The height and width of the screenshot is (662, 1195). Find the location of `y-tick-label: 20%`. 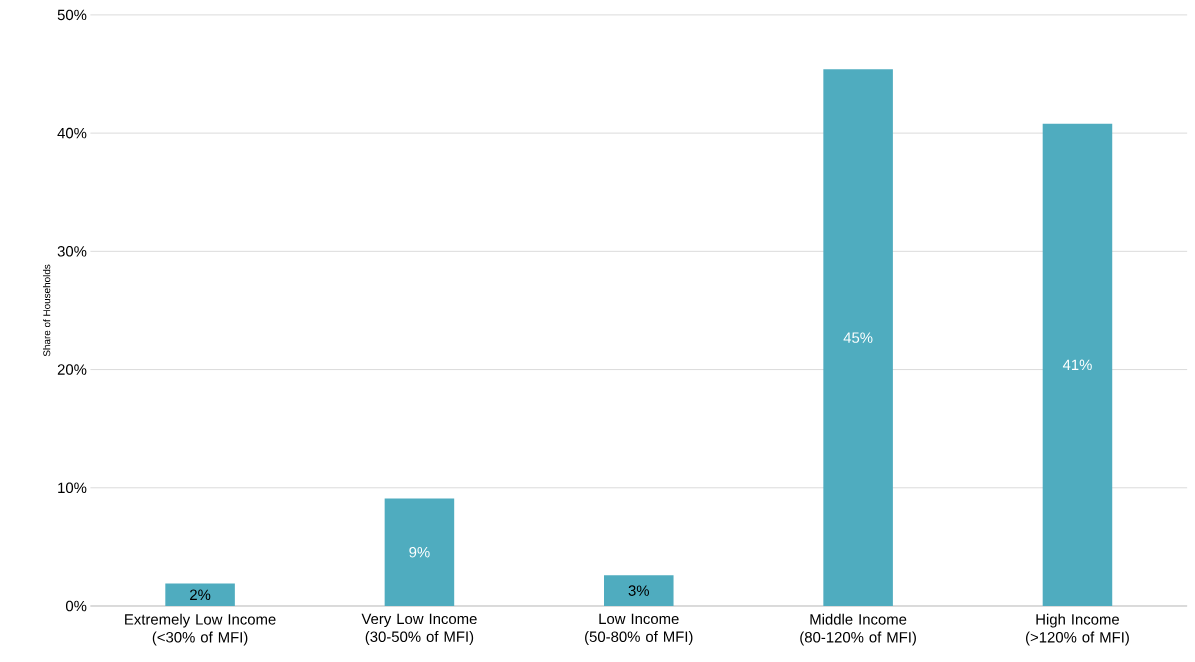

y-tick-label: 20% is located at coordinates (72, 370).